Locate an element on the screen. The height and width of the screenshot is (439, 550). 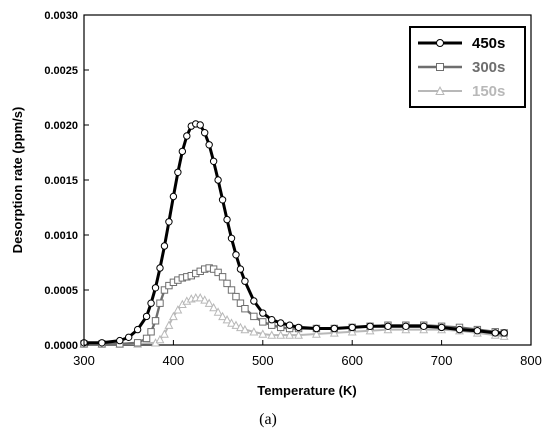
legend-marker-300s is located at coordinates (440, 67).